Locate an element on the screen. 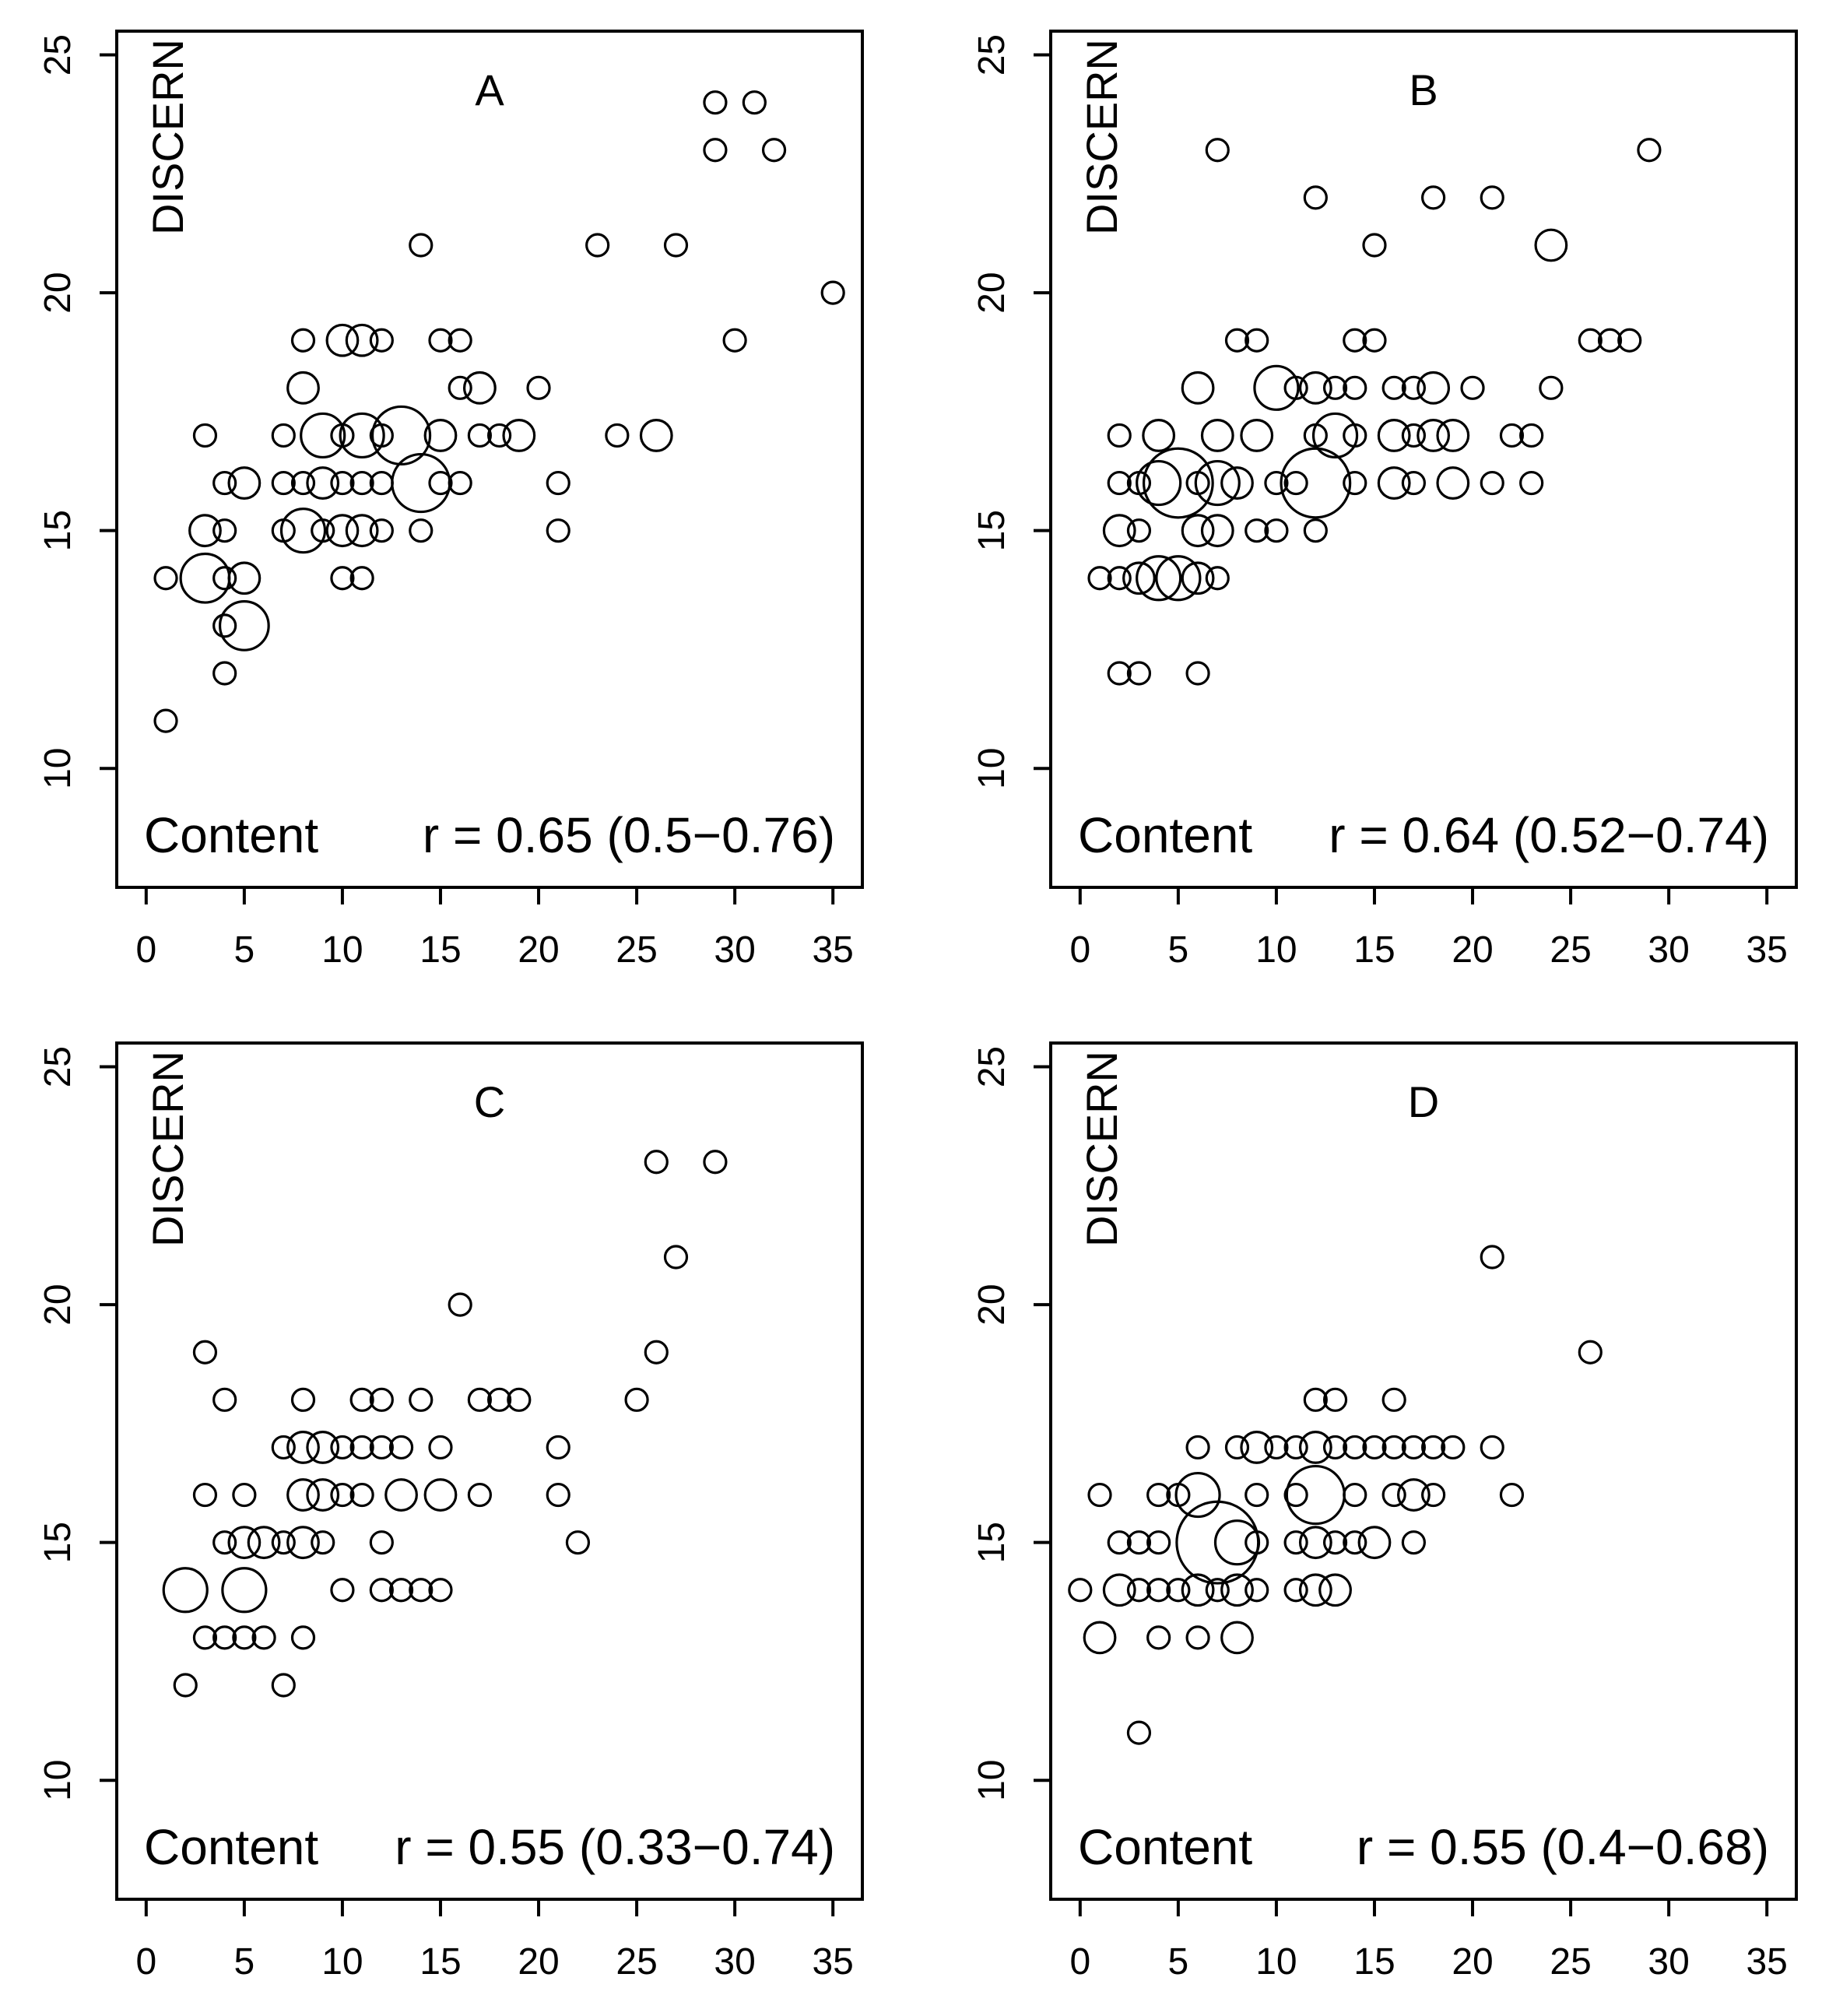  x-tick-label-b: 10 is located at coordinates (1276, 950).